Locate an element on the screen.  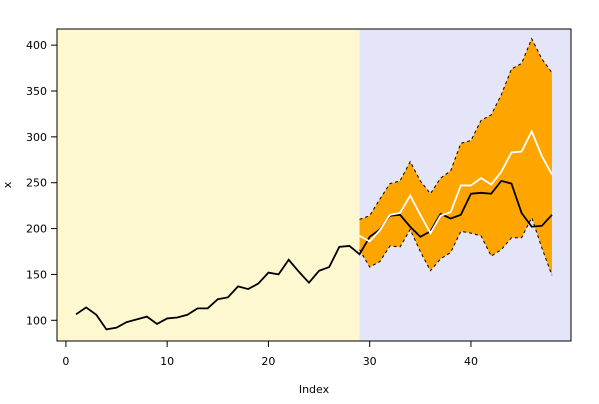
x-axis-label: Index is located at coordinates (314, 389).